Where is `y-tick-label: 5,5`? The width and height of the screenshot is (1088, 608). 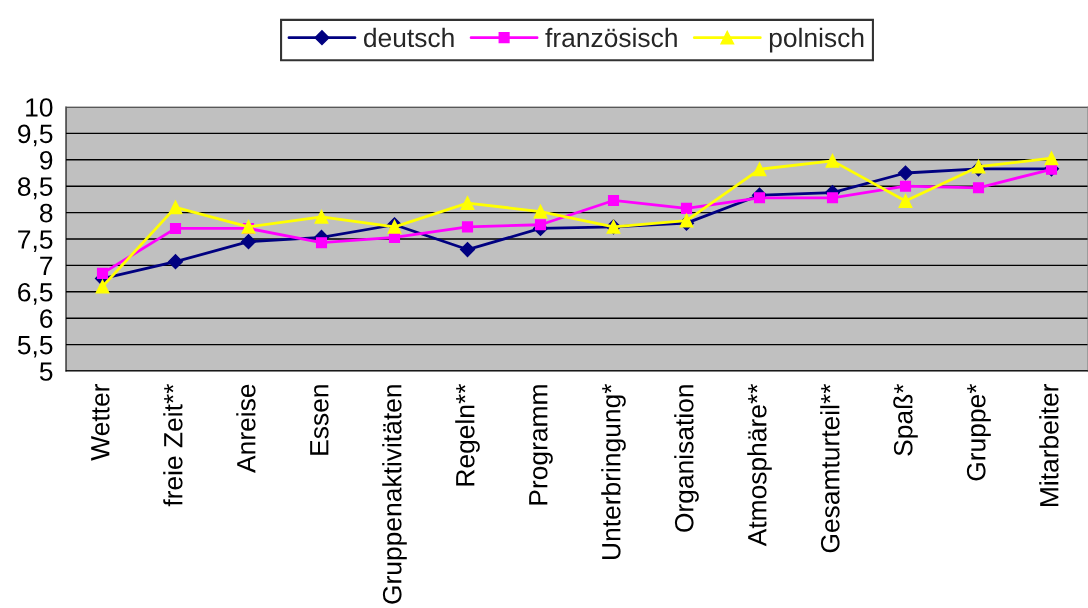 y-tick-label: 5,5 is located at coordinates (35, 347).